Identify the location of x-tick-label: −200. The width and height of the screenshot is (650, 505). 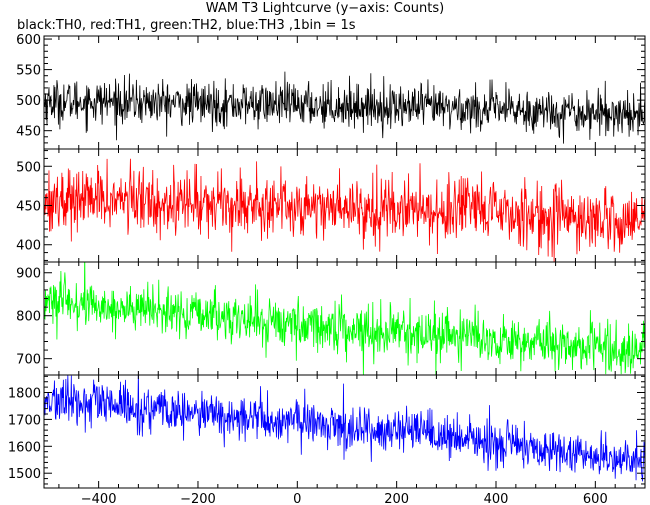
(198, 498).